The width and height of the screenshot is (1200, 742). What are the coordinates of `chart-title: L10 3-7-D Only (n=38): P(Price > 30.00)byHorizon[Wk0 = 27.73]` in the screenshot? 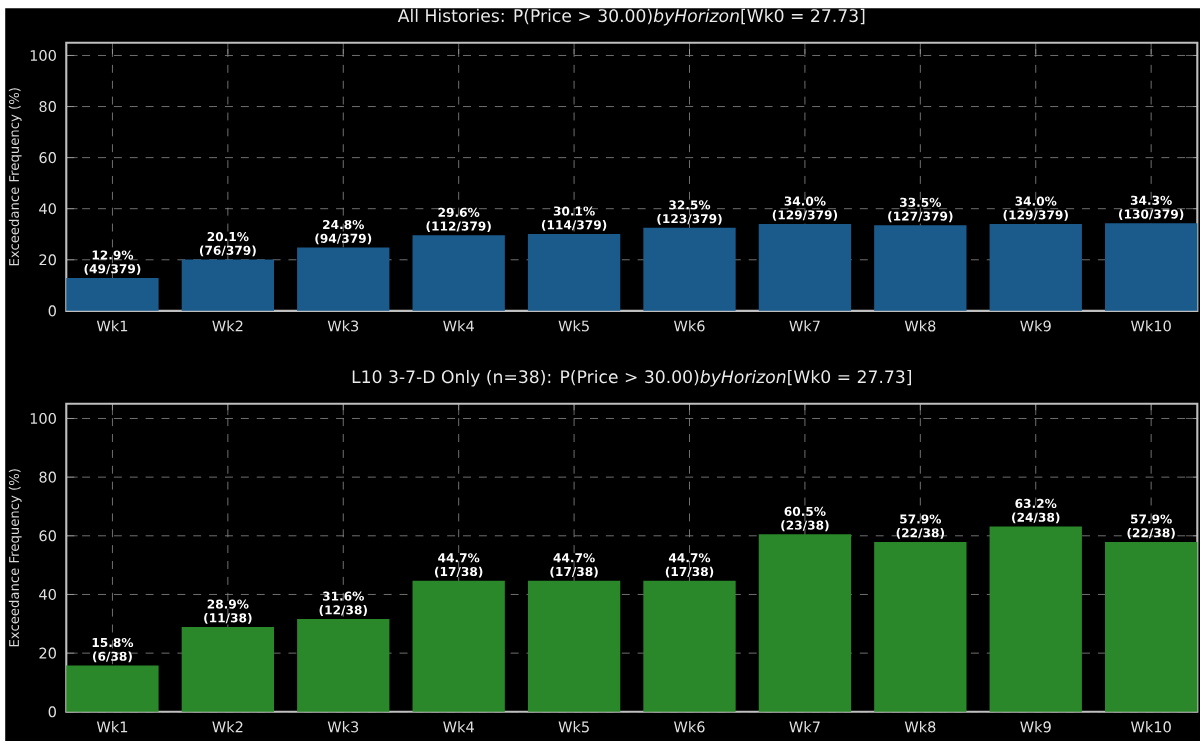 It's located at (631, 378).